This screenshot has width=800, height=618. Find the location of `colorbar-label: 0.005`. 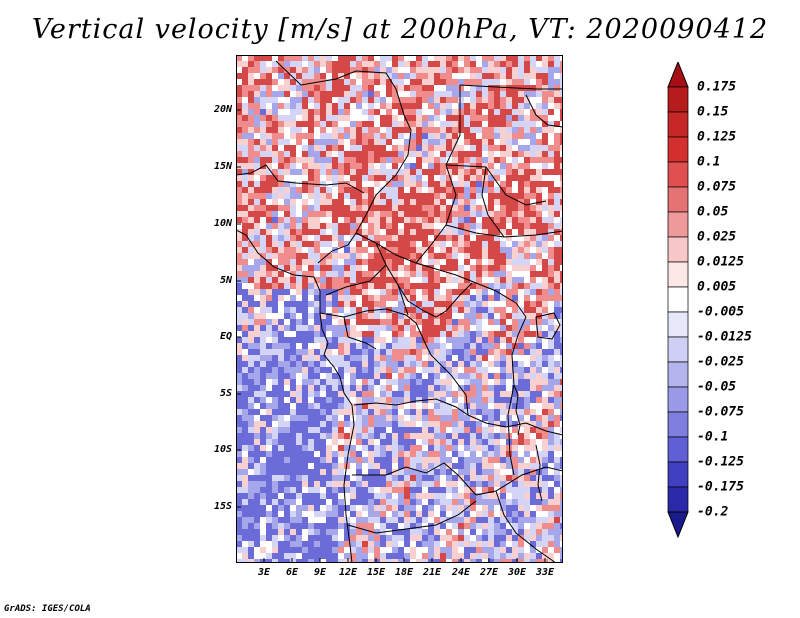

colorbar-label: 0.005 is located at coordinates (717, 287).